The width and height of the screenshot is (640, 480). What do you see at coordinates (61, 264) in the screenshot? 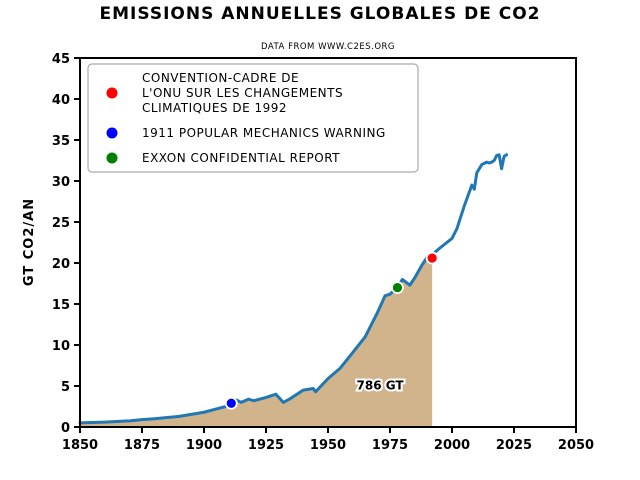
I see `y-tick-label: 20` at bounding box center [61, 264].